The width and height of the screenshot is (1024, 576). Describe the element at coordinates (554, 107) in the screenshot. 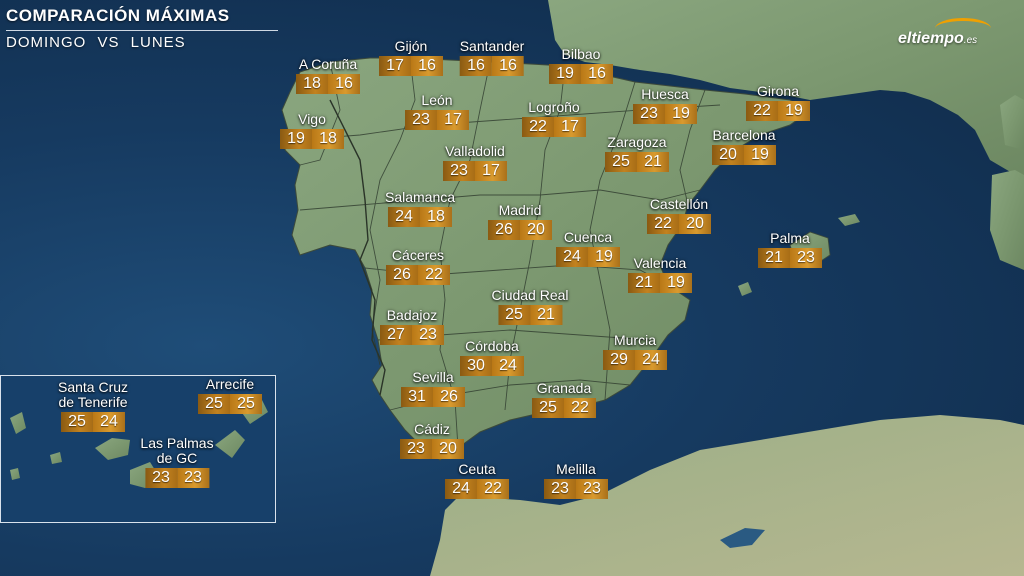

I see `city-name: Logroño` at that location.